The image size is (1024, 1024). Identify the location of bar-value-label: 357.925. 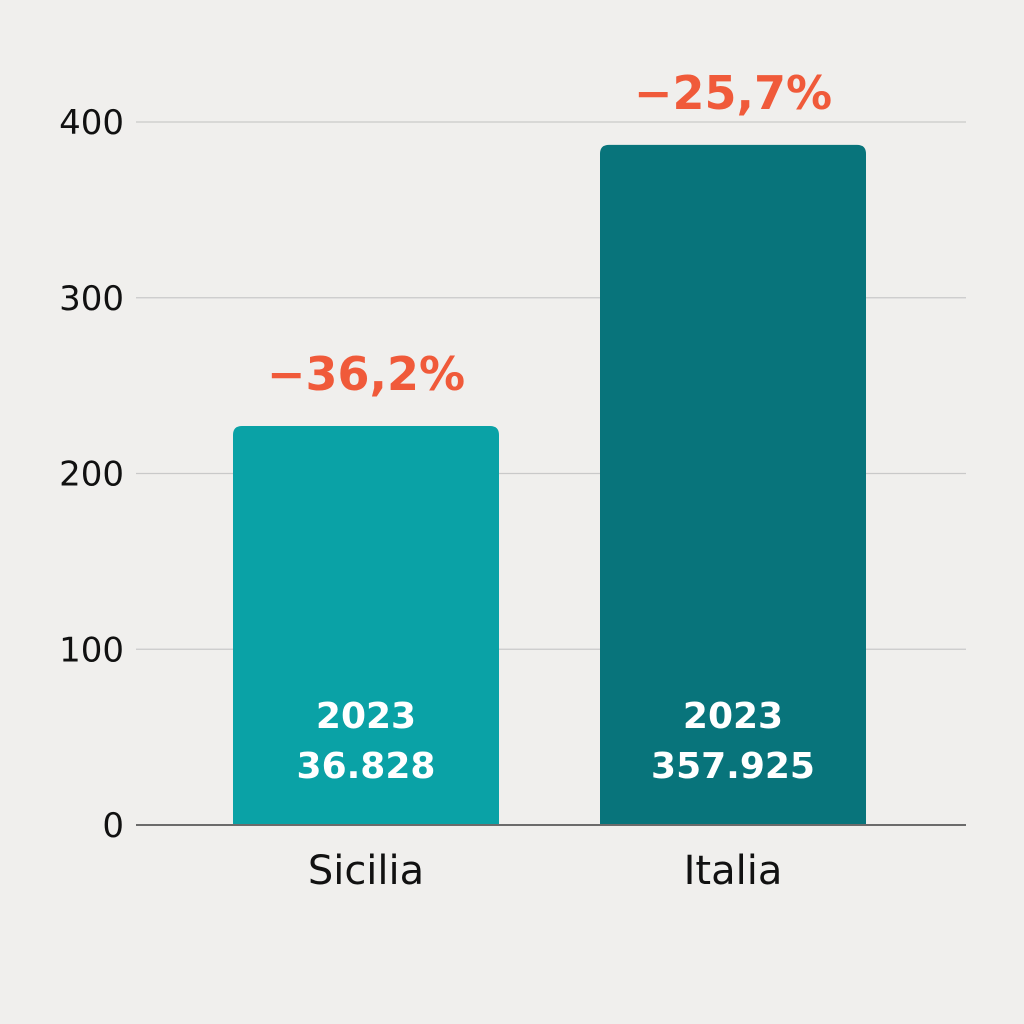
(733, 766).